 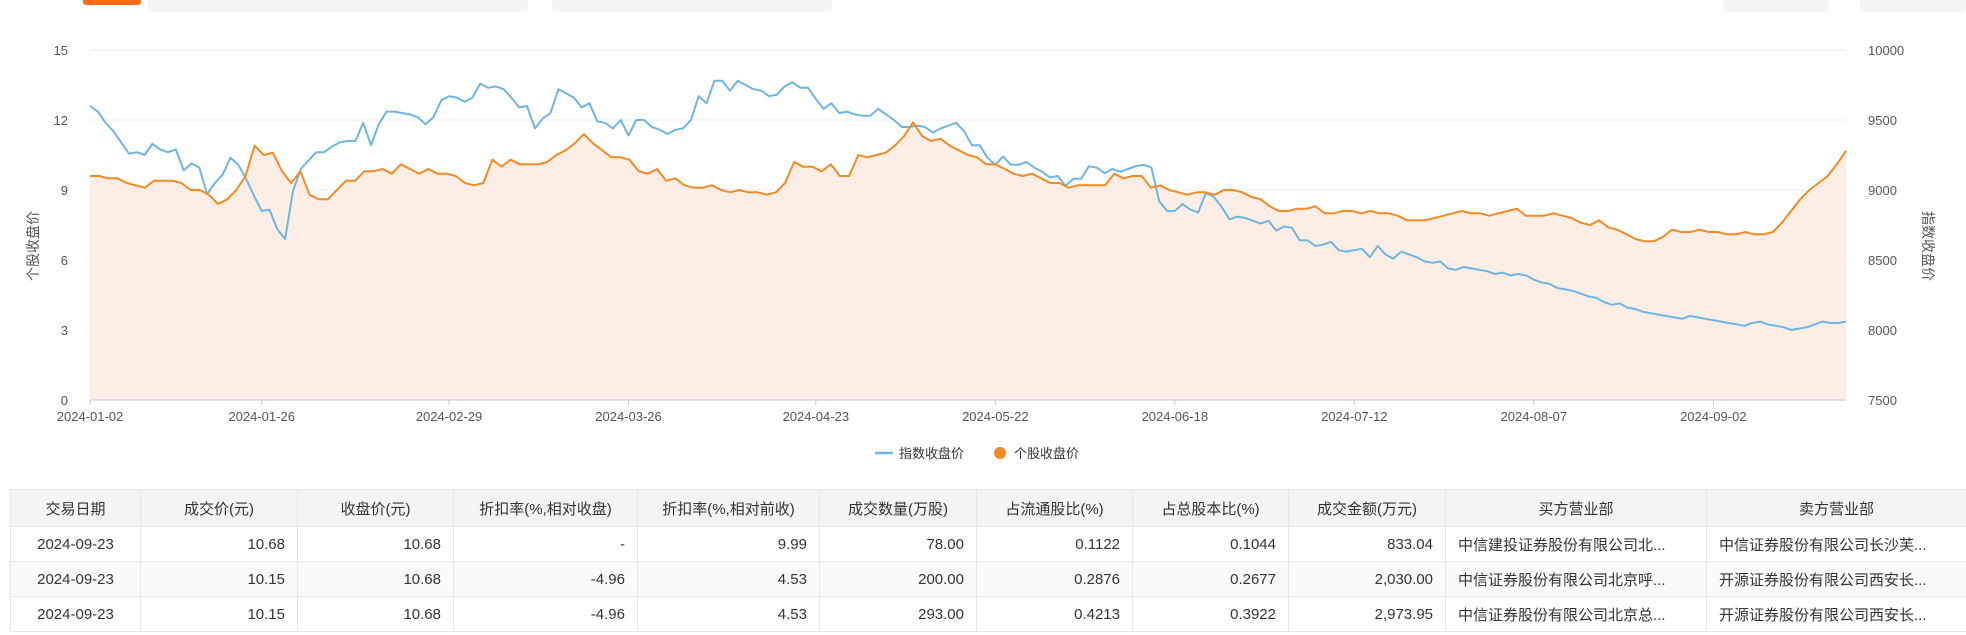 What do you see at coordinates (1367, 544) in the screenshot?
I see `cell-amount: 833.04` at bounding box center [1367, 544].